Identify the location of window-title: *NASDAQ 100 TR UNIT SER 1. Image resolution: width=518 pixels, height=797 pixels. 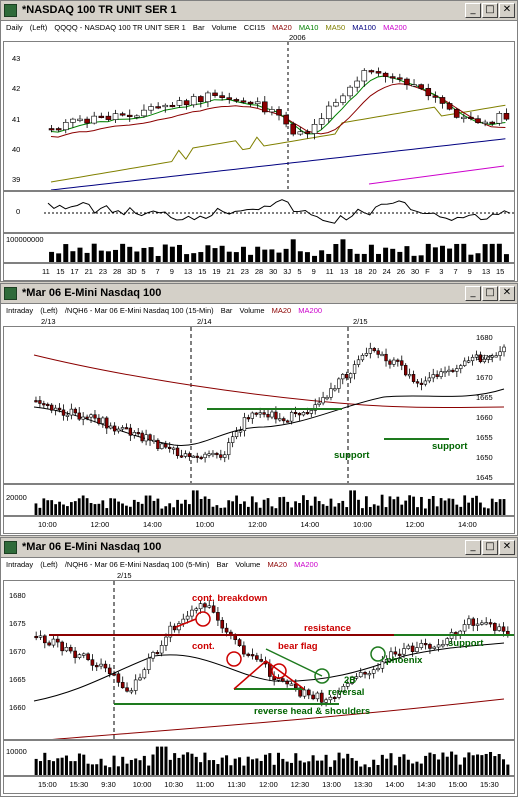
(99, 10).